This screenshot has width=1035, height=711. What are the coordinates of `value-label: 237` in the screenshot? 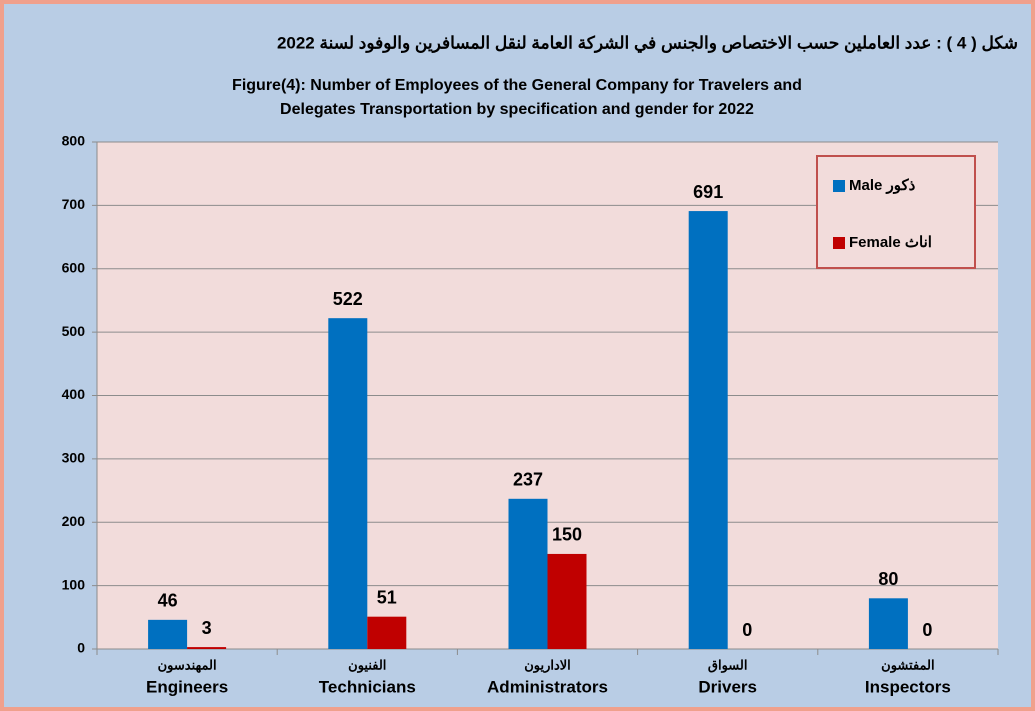 It's located at (528, 480).